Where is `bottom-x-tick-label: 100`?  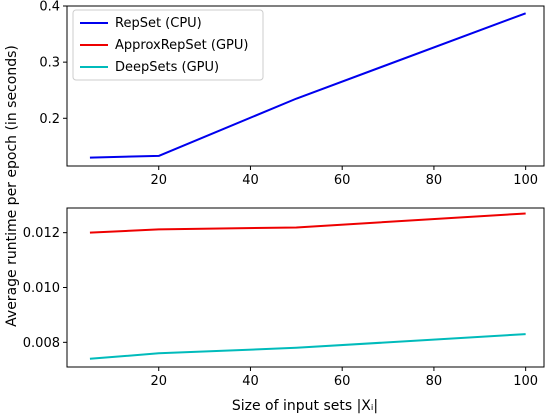
bottom-x-tick-label: 100 is located at coordinates (525, 381).